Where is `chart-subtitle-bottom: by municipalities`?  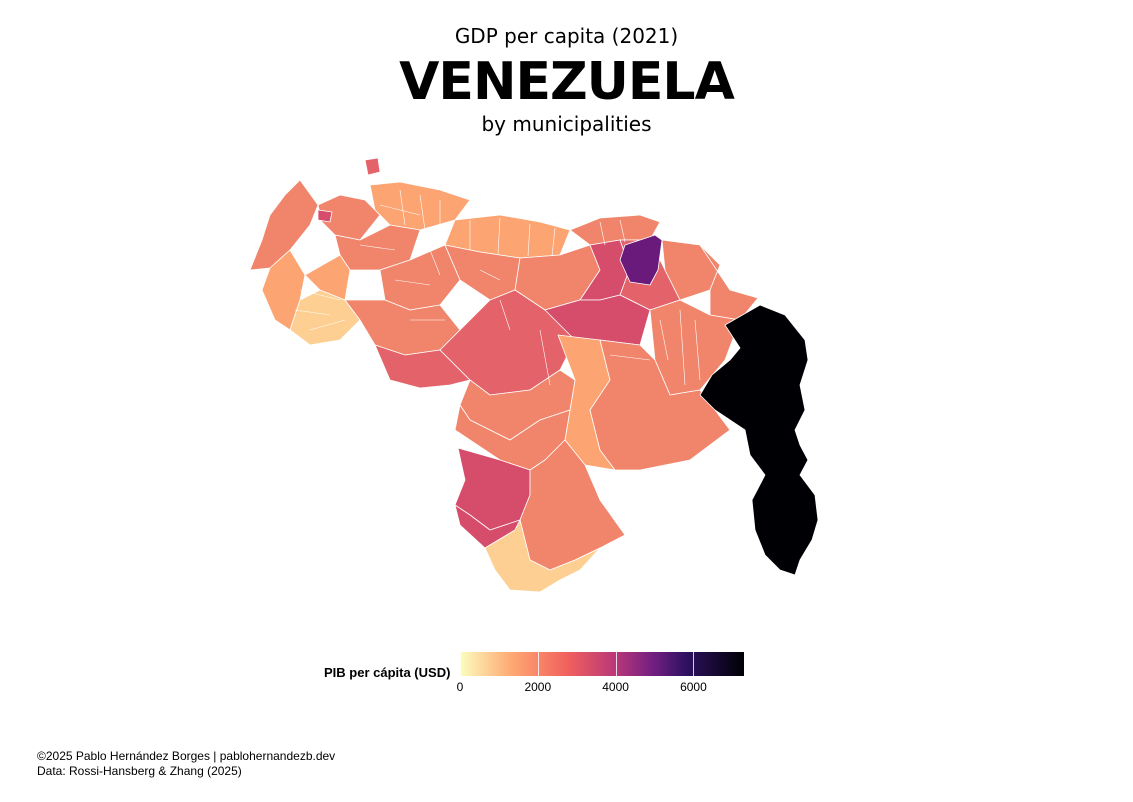
chart-subtitle-bottom: by municipalities is located at coordinates (566, 124).